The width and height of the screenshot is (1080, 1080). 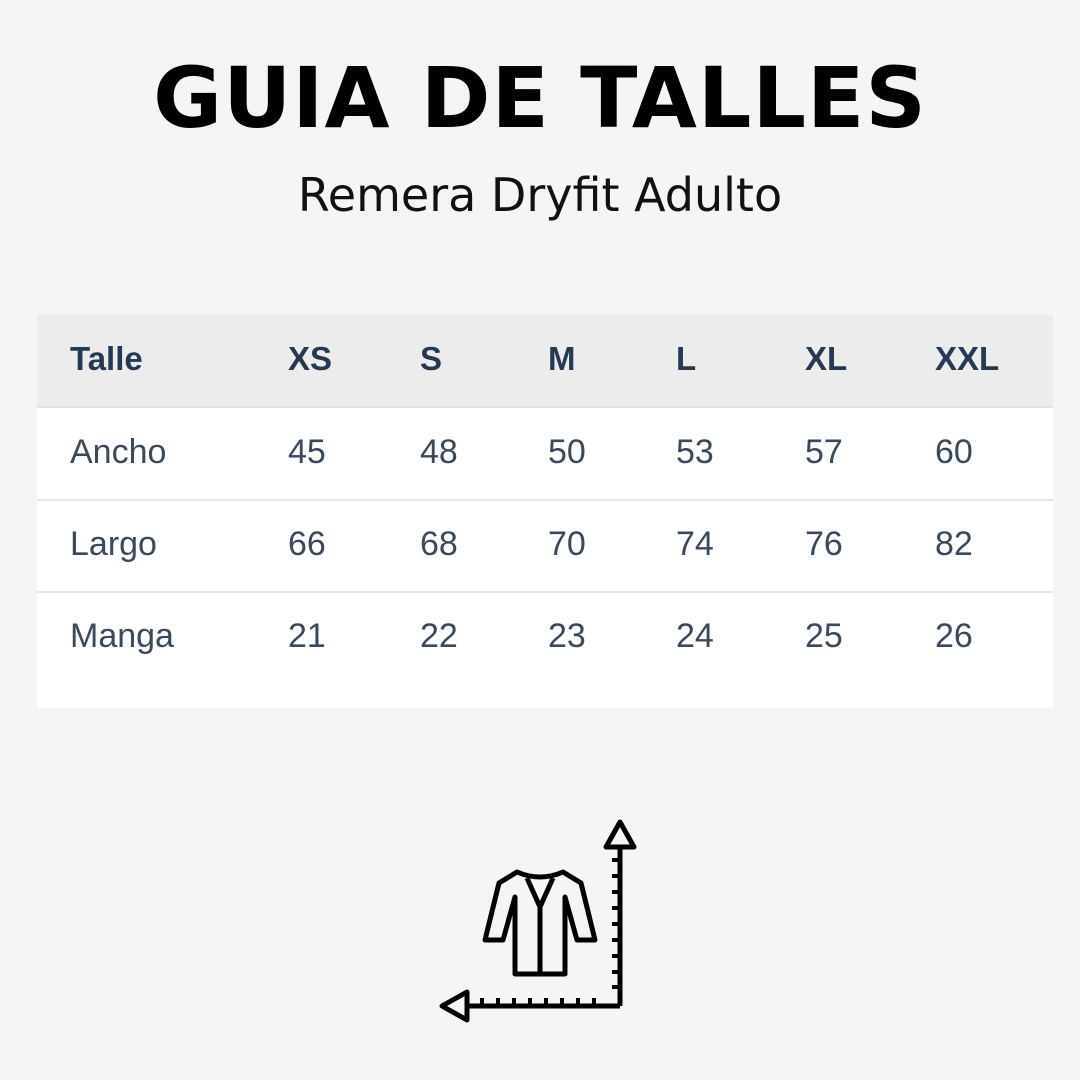 What do you see at coordinates (567, 452) in the screenshot?
I see `table-cell: 50` at bounding box center [567, 452].